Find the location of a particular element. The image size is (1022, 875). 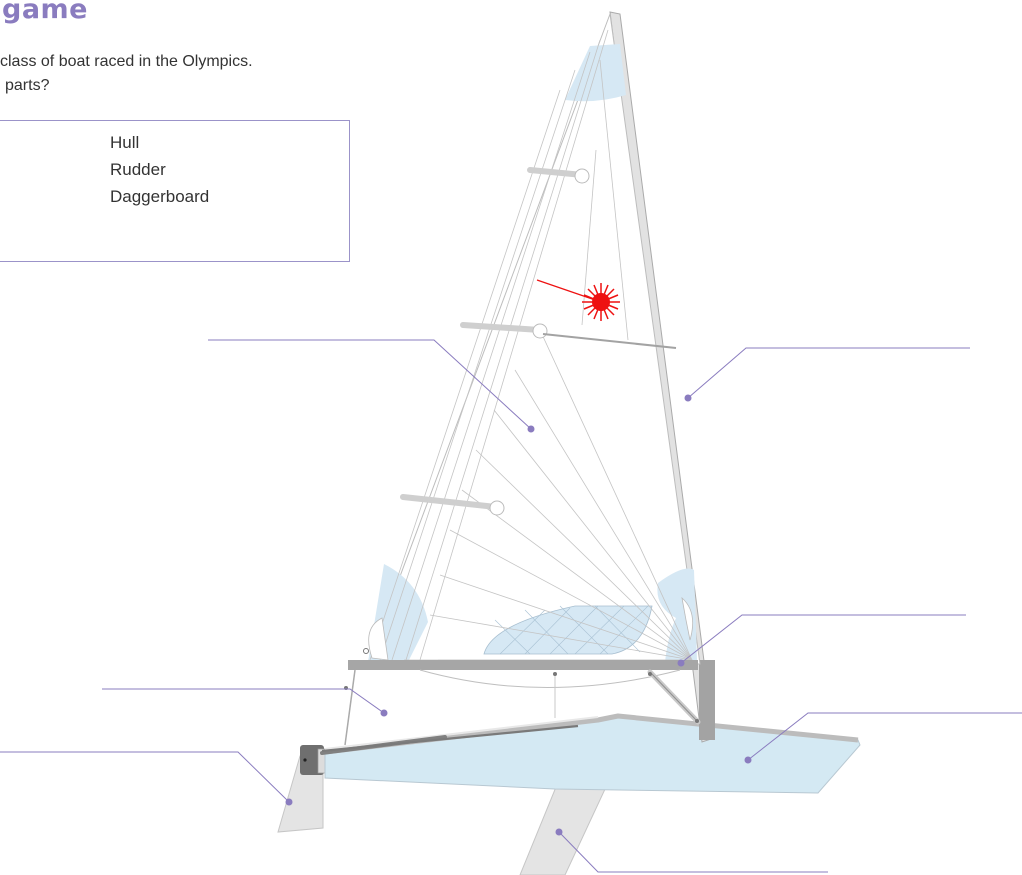

target-dot-sail is located at coordinates (531, 429).